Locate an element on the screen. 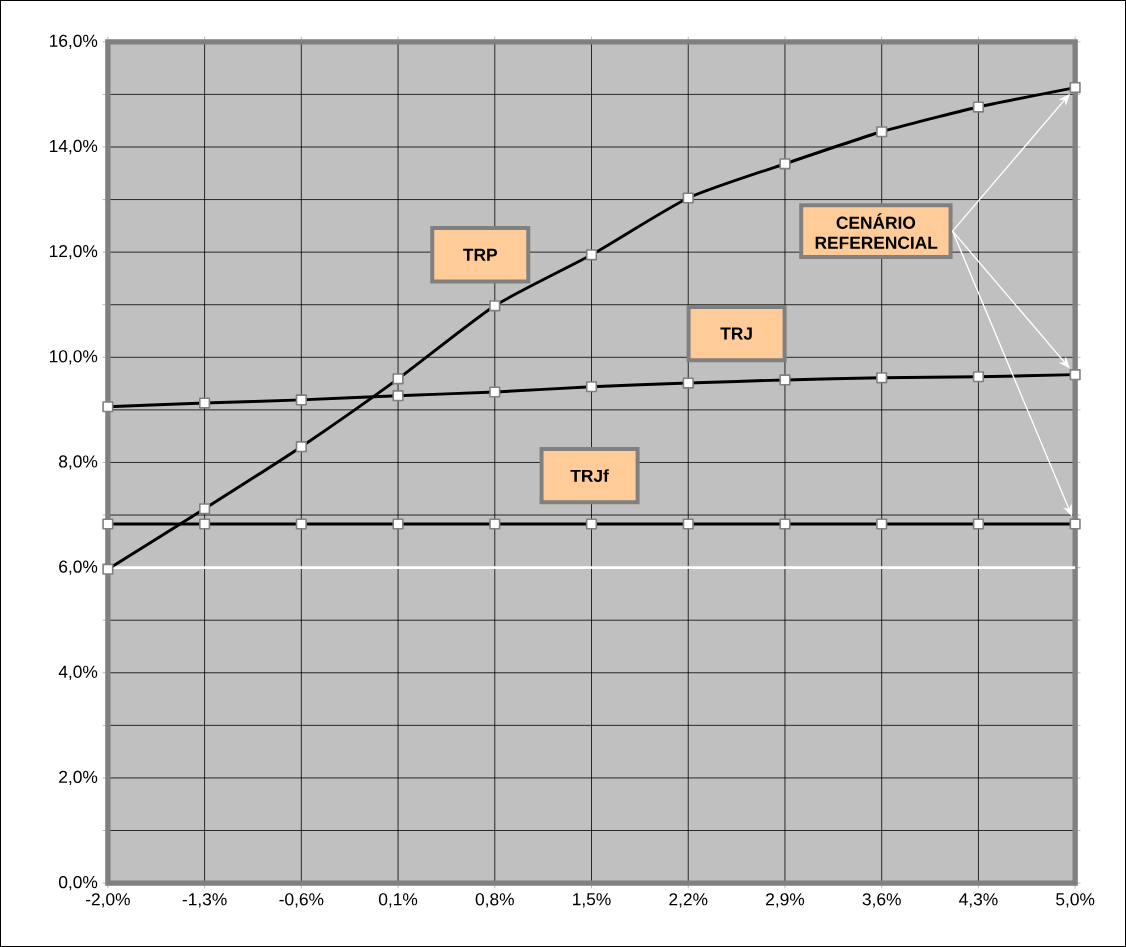 The width and height of the screenshot is (1126, 947). y-tick-label: 2,0% is located at coordinates (78, 778).